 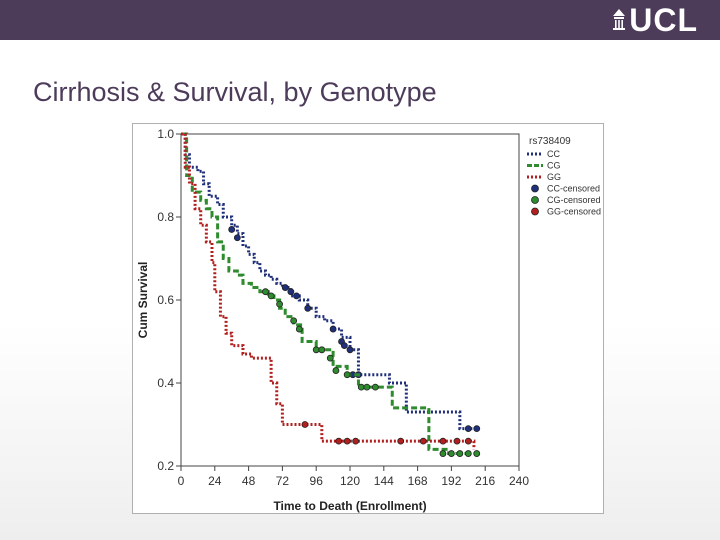 What do you see at coordinates (573, 189) in the screenshot?
I see `legend-entry: CC-censored` at bounding box center [573, 189].